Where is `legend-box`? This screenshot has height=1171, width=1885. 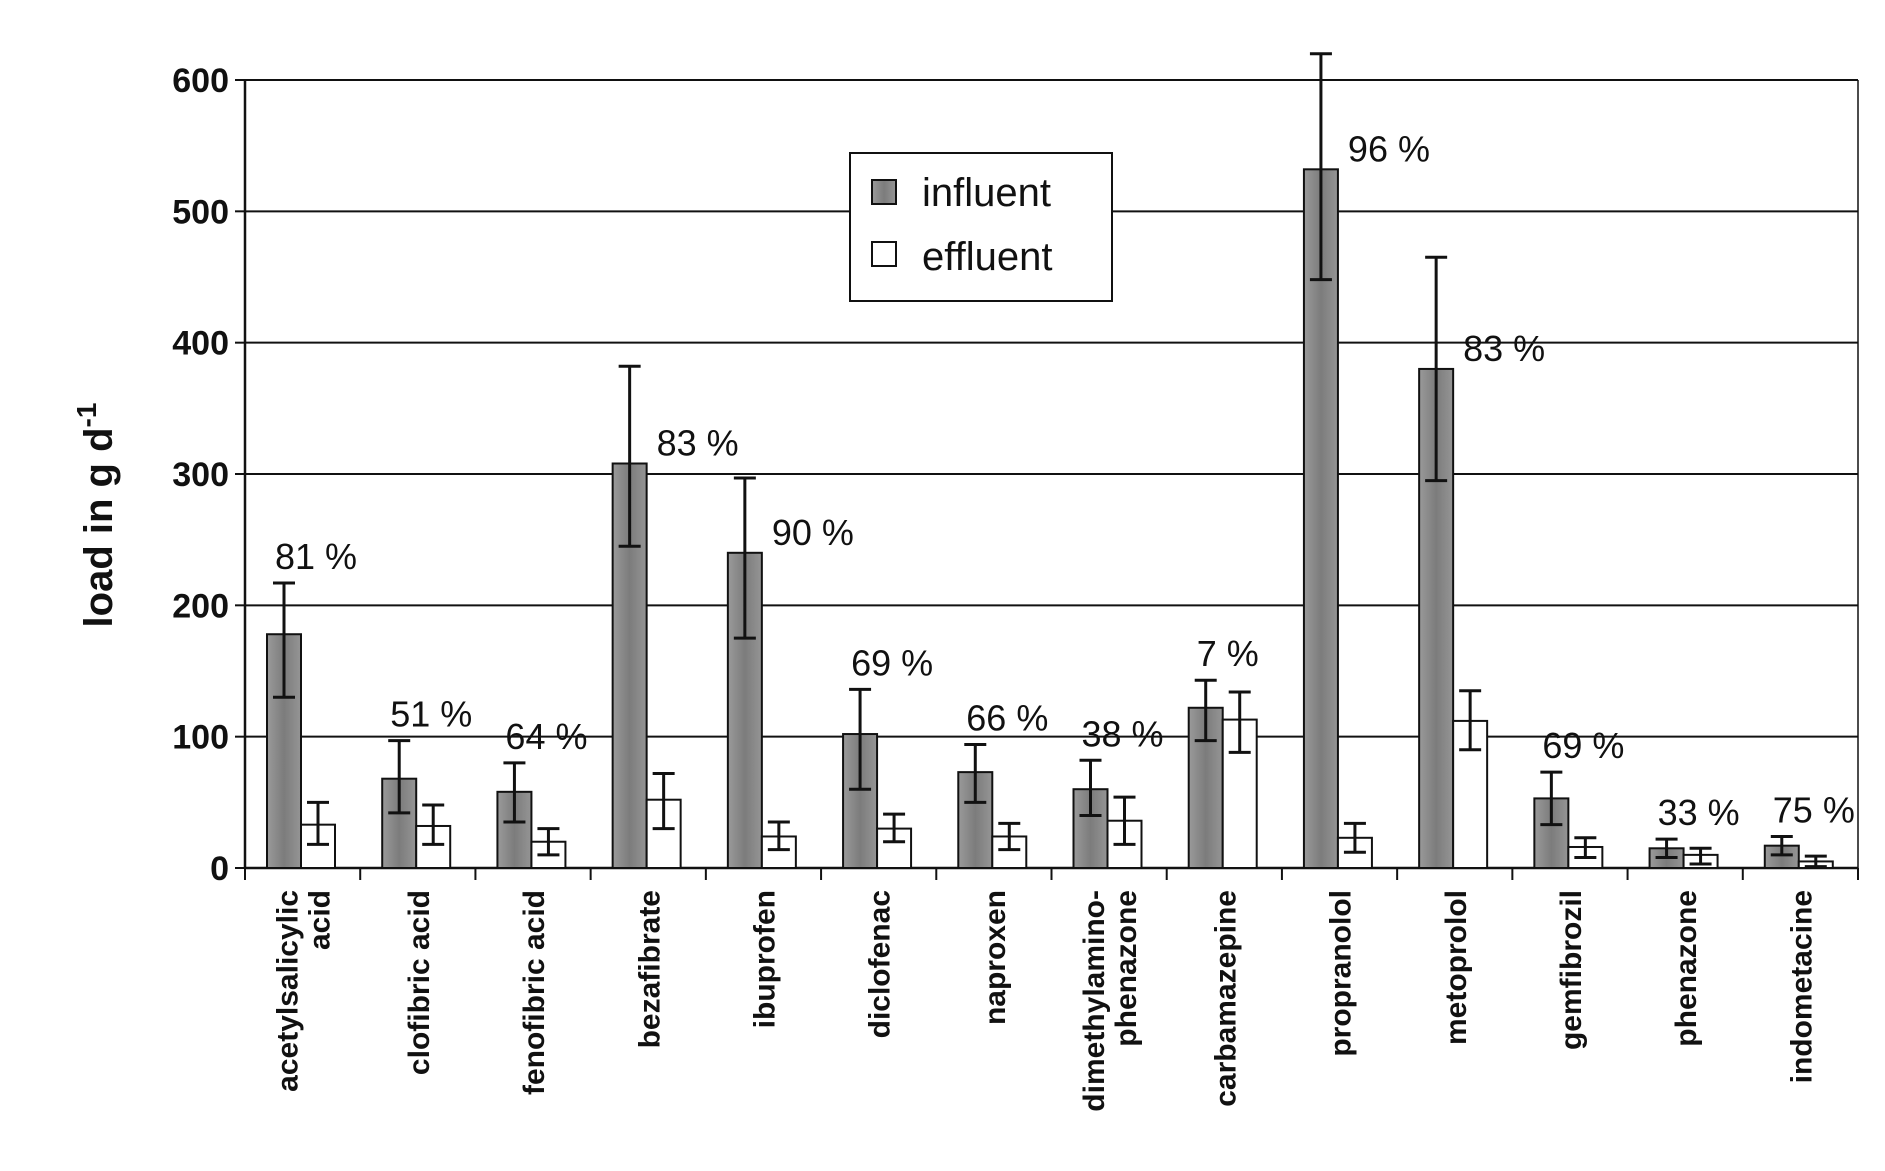
legend-box is located at coordinates (981, 227).